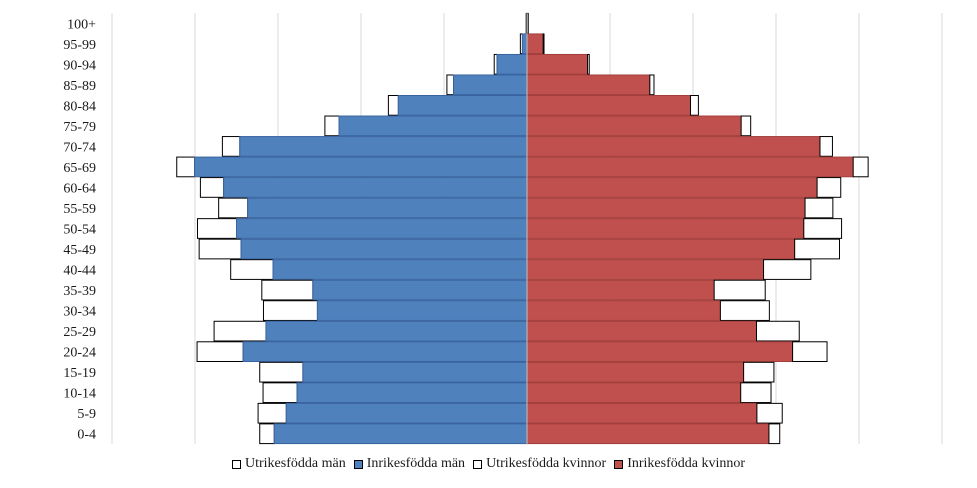  I want to click on y-tick-label: 65-69, so click(79, 168).